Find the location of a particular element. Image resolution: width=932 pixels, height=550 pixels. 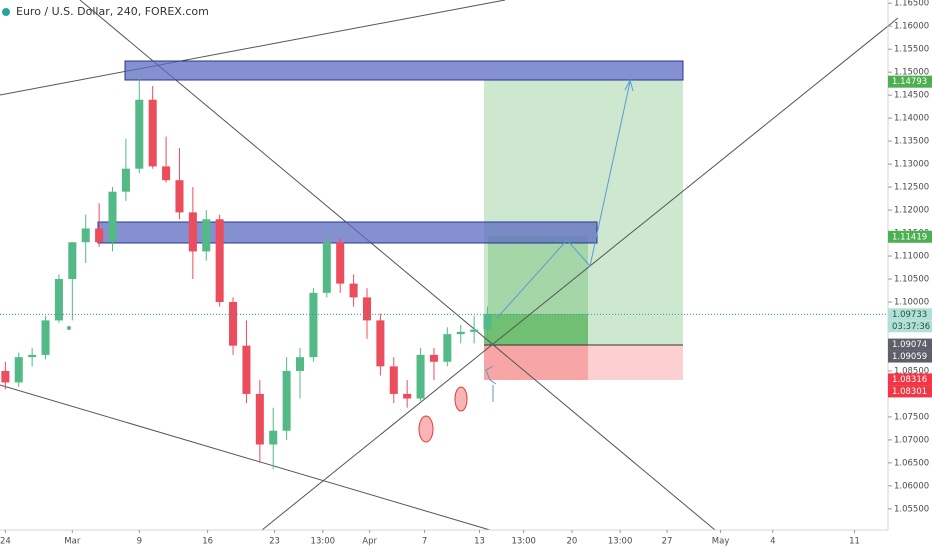

chart-title: Euro / U.S. Dollar, 240, FOREX.com is located at coordinates (112, 11).